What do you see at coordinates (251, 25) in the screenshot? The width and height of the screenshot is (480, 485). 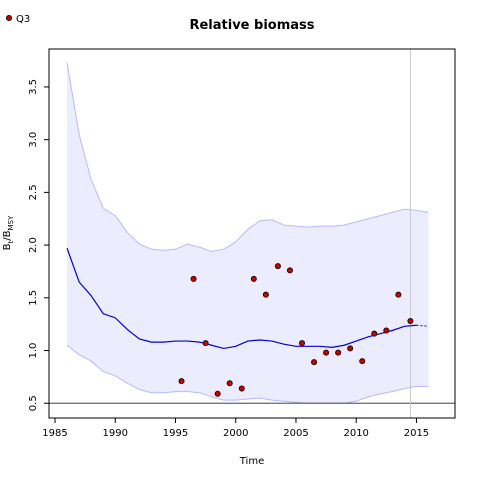 I see `chart-title: Relative biomass` at bounding box center [251, 25].